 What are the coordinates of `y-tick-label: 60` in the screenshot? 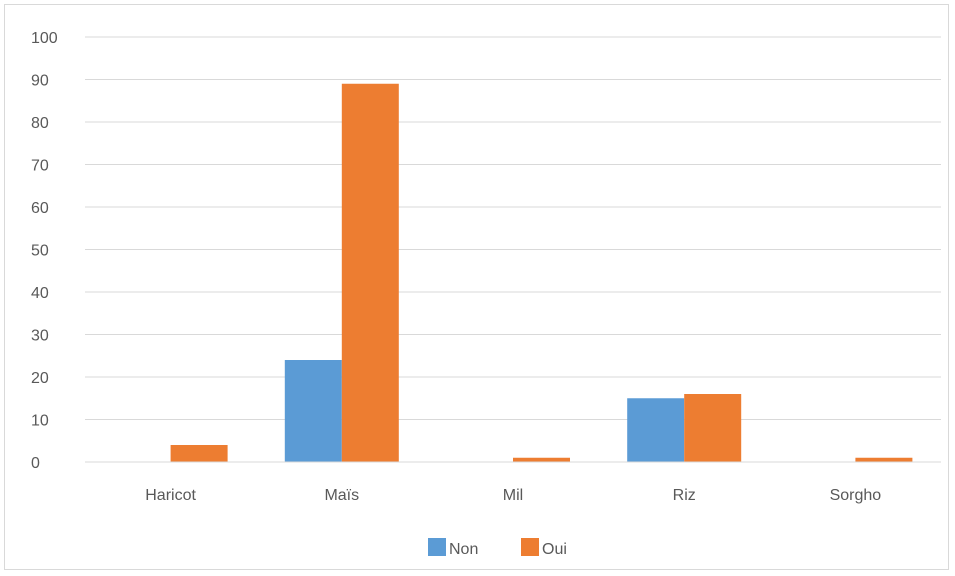 It's located at (40, 208).